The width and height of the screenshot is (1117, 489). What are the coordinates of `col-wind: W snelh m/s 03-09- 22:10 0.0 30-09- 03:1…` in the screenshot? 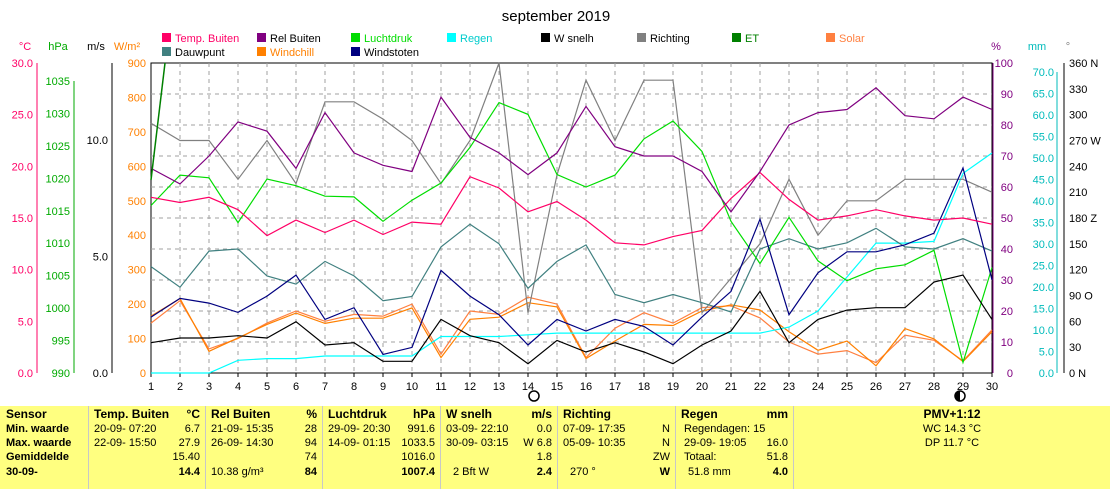 It's located at (499, 447).